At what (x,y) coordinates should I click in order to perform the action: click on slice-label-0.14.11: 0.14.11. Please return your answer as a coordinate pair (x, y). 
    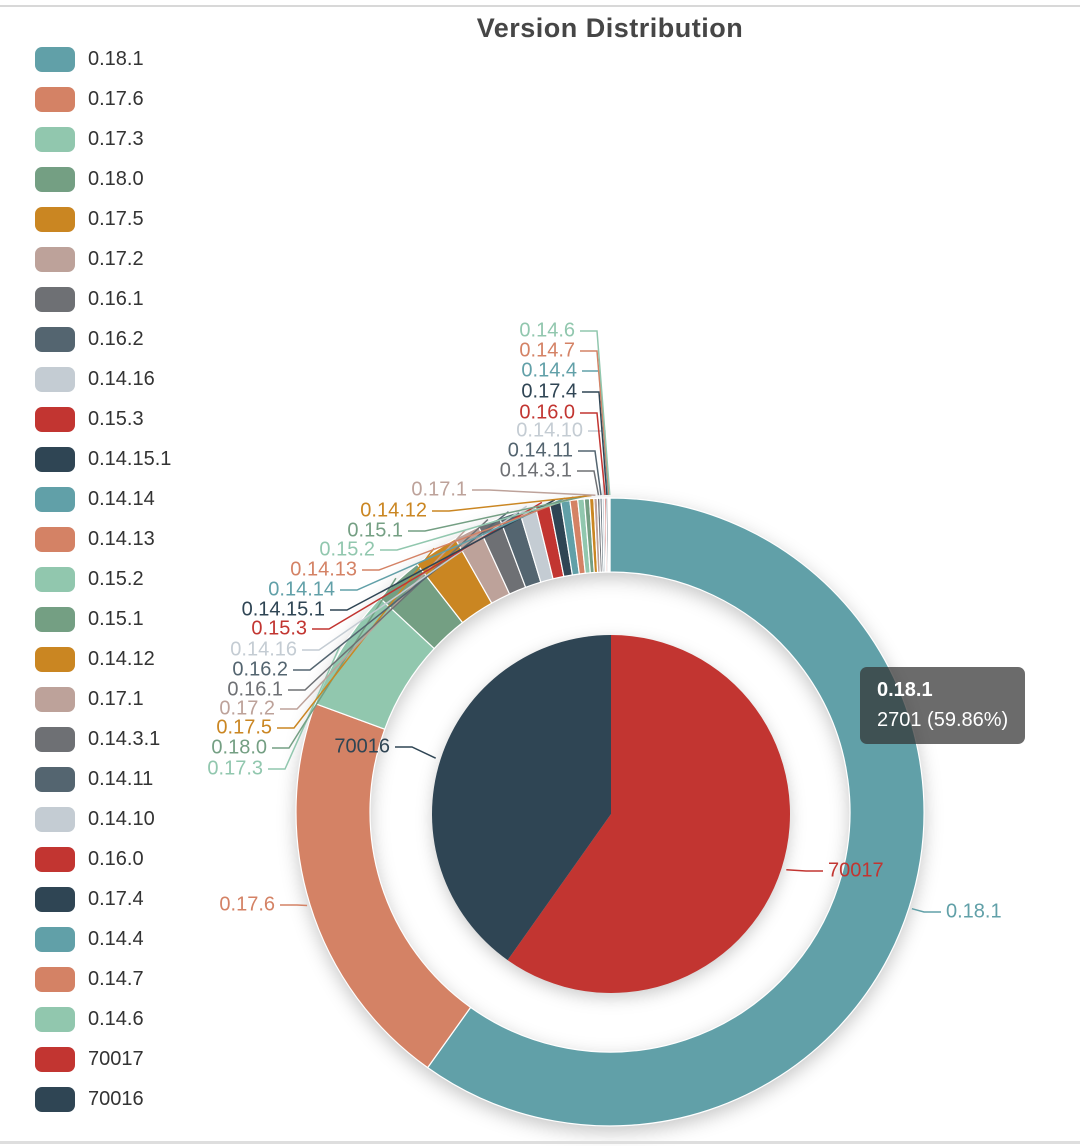
    Looking at the image, I should click on (540, 450).